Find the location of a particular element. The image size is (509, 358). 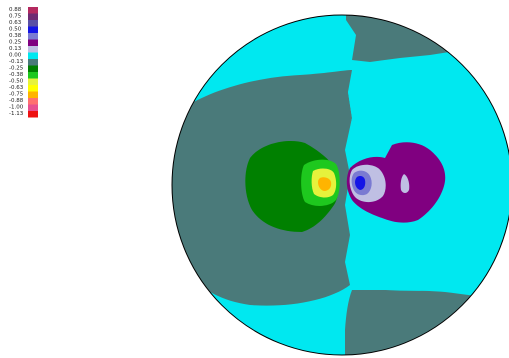

region-negative-core-peak is located at coordinates (325, 184).